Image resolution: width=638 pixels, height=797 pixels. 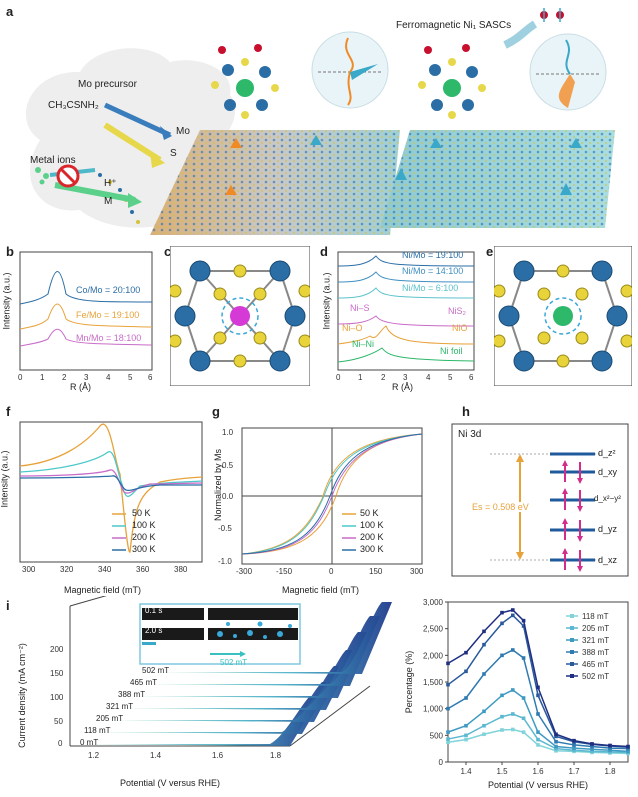 I want to click on svg-text: 1, so click(x=42, y=377).